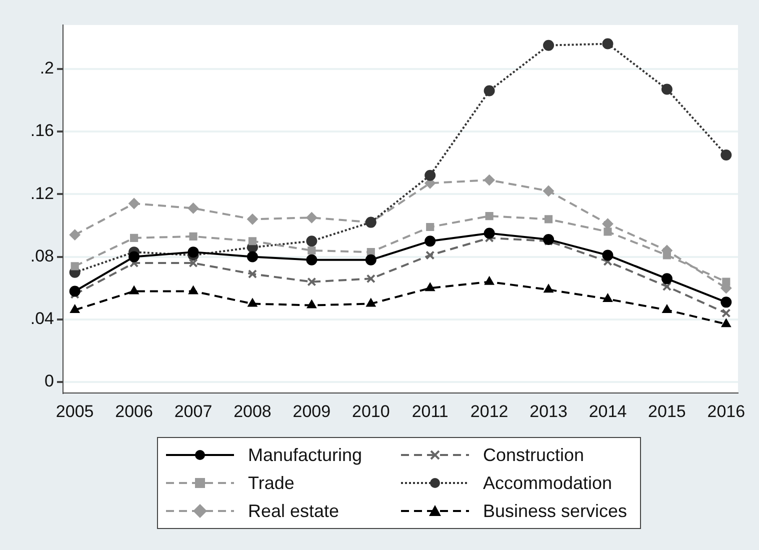 Image resolution: width=759 pixels, height=550 pixels. What do you see at coordinates (305, 455) in the screenshot?
I see `legend-label: Manufacturing` at bounding box center [305, 455].